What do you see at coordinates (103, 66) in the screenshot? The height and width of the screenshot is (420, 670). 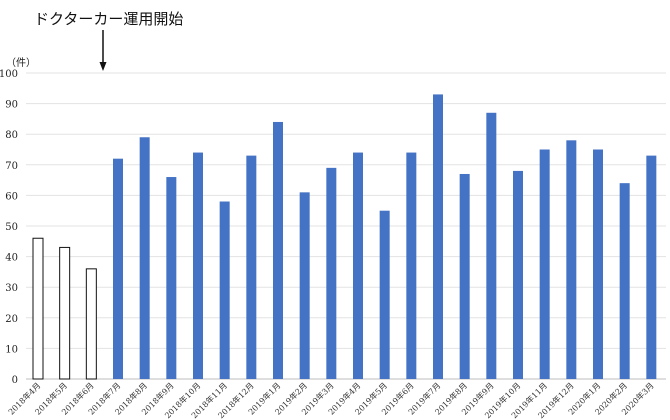 I see `annotation-arrow-head` at bounding box center [103, 66].